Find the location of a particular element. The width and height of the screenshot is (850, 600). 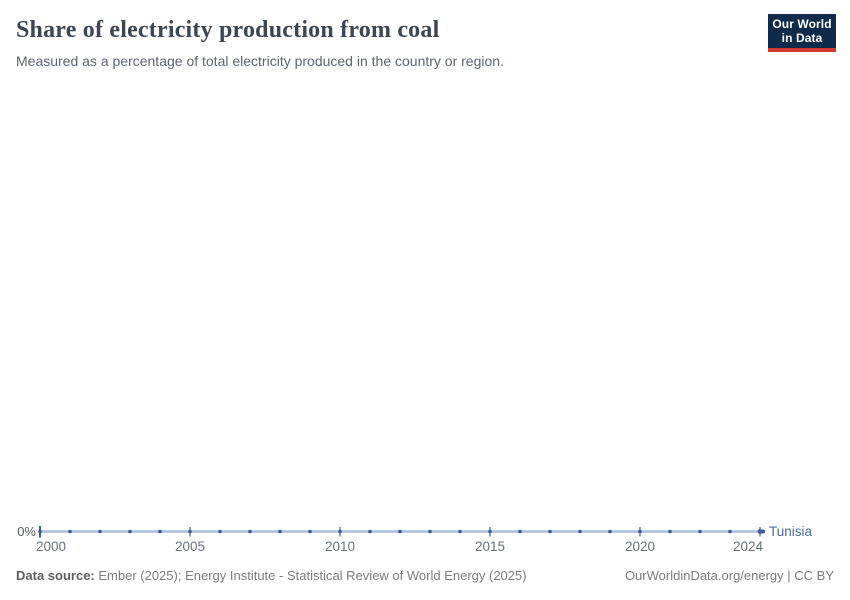

owid-logo-redbar is located at coordinates (802, 50).